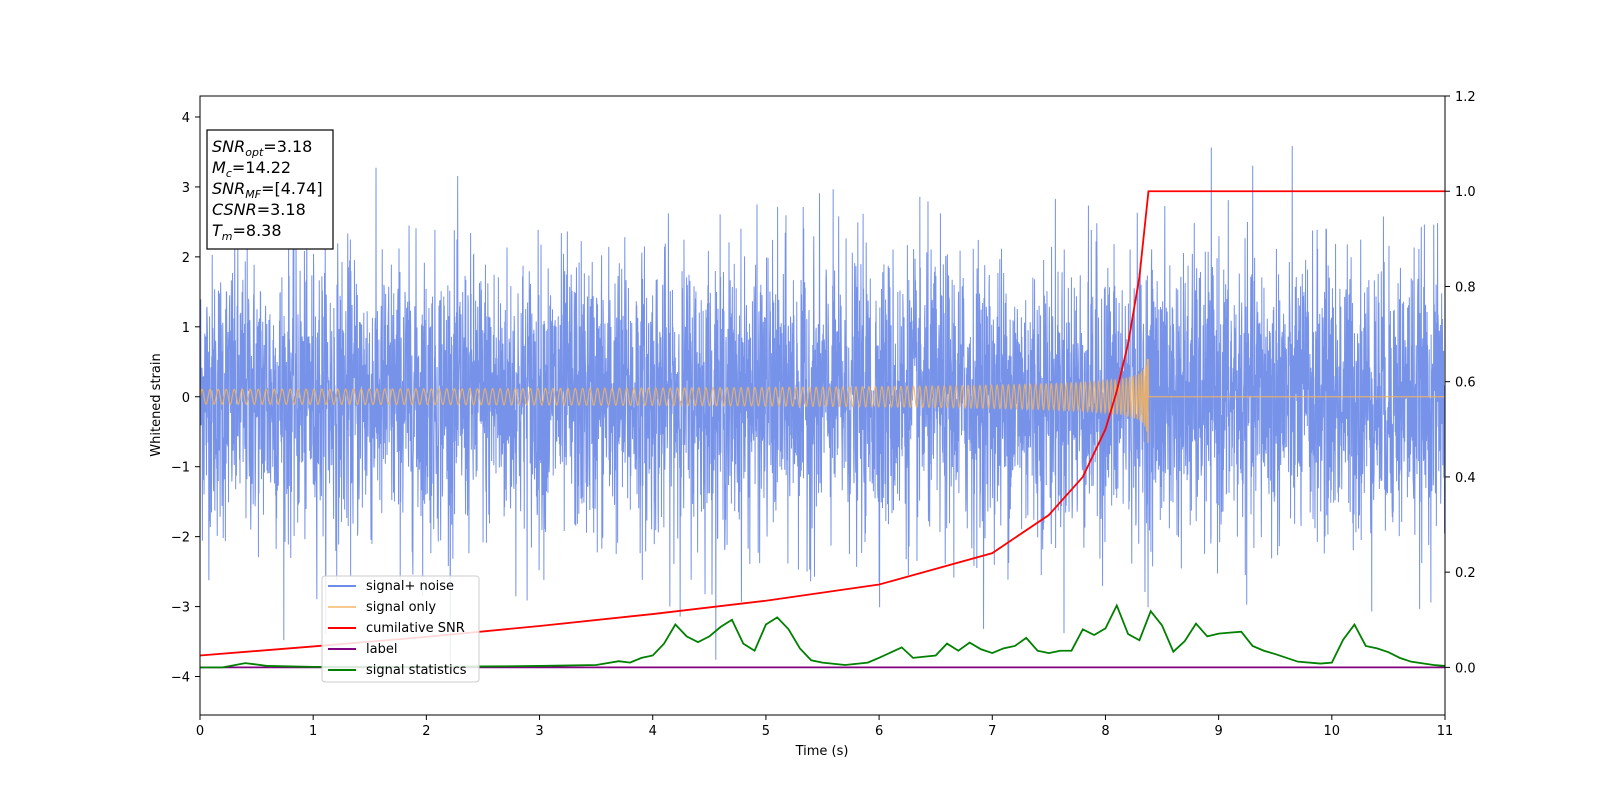  What do you see at coordinates (822, 751) in the screenshot?
I see `x-axis-label: Time (s)` at bounding box center [822, 751].